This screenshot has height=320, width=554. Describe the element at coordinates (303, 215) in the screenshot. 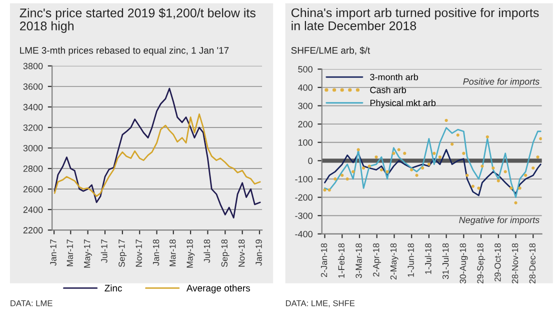

I see `y-tick-label: -300` at that location.